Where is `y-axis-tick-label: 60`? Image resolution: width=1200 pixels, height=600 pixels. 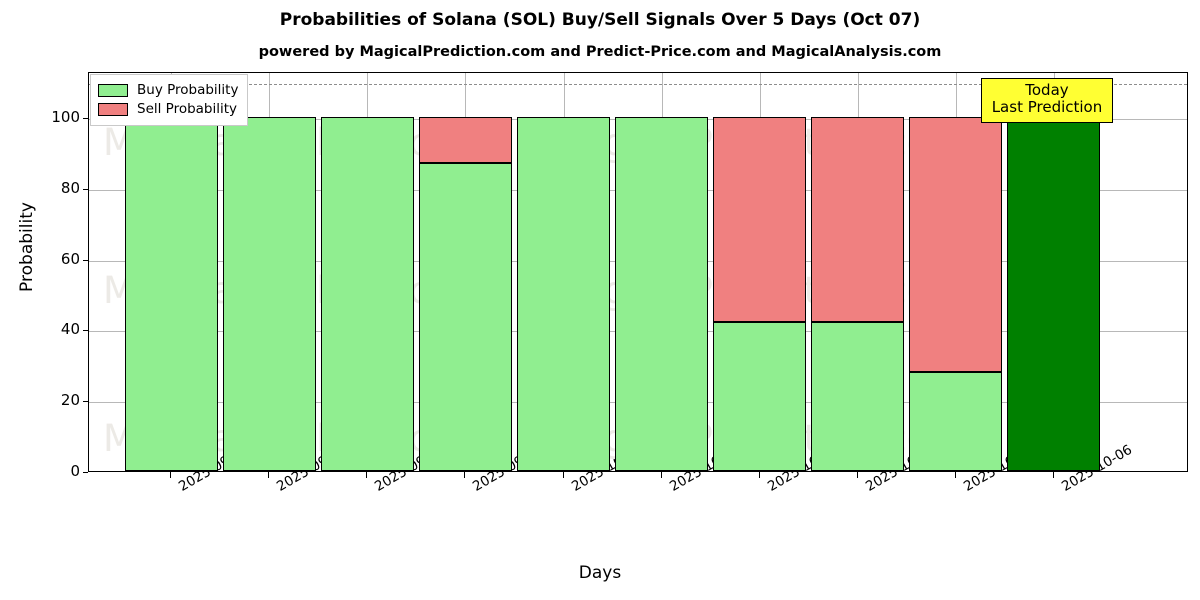
y-axis-tick-label: 60 is located at coordinates (70, 258).